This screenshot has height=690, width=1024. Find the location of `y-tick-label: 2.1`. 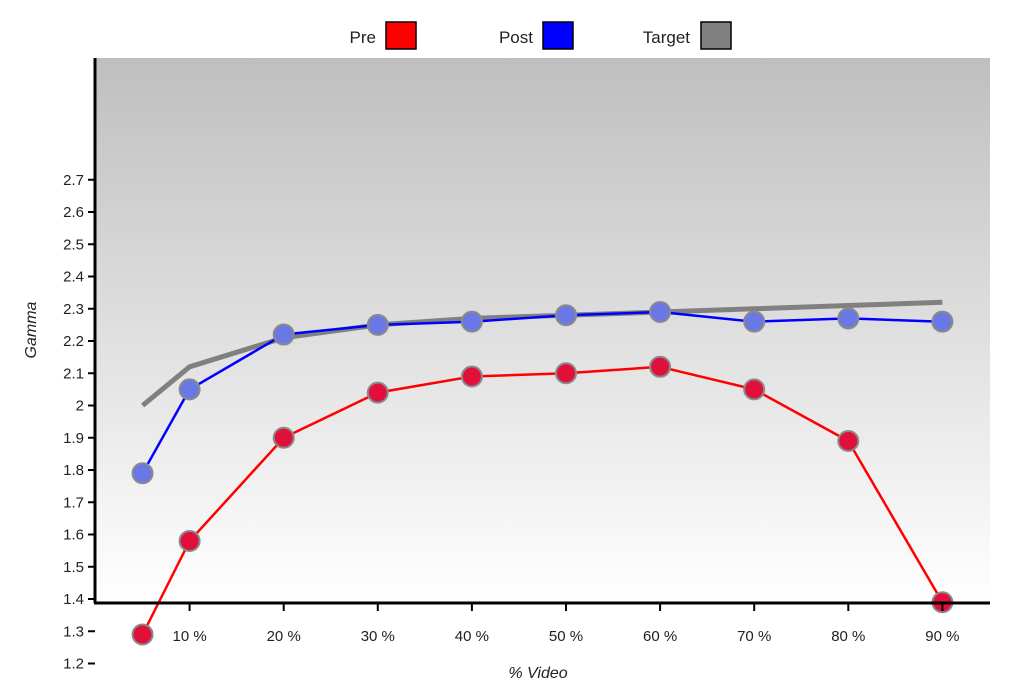

y-tick-label: 2.1 is located at coordinates (73, 373).